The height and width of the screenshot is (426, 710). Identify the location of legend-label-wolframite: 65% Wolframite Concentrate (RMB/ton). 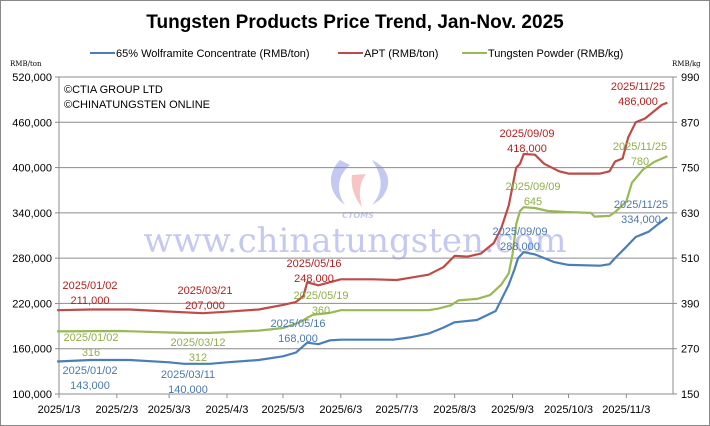
(213, 54).